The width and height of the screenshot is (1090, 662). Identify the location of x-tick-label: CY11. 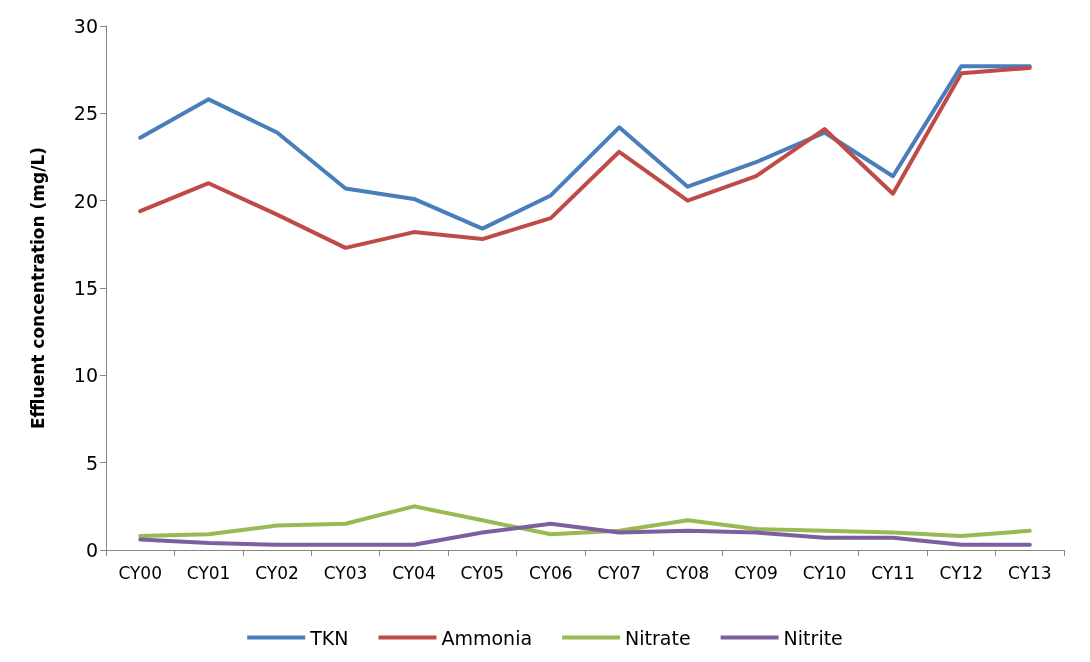
(893, 572).